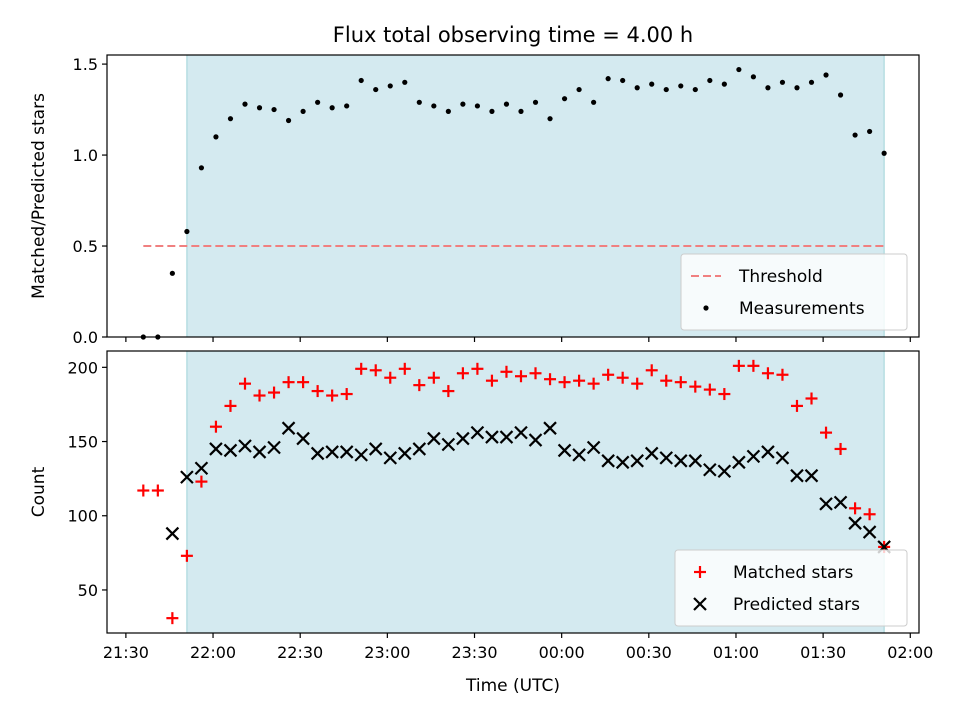  Describe the element at coordinates (700, 572) in the screenshot. I see `matched-stars-legend-key` at that location.